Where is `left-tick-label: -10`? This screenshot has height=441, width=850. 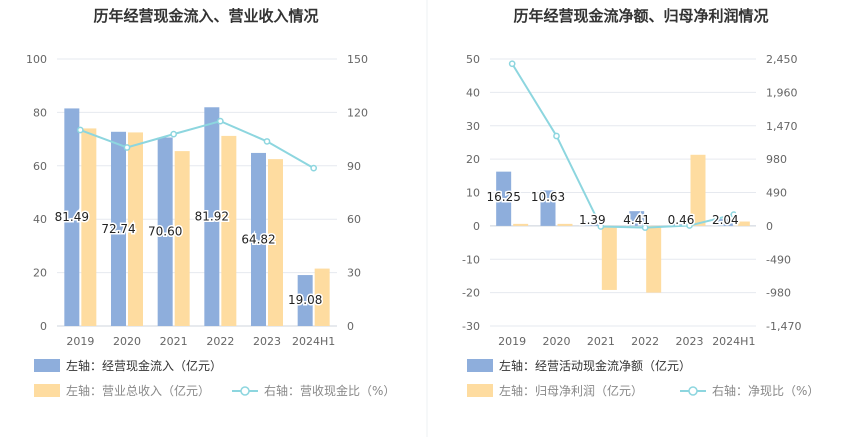 left-tick-label: -10 is located at coordinates (471, 259).